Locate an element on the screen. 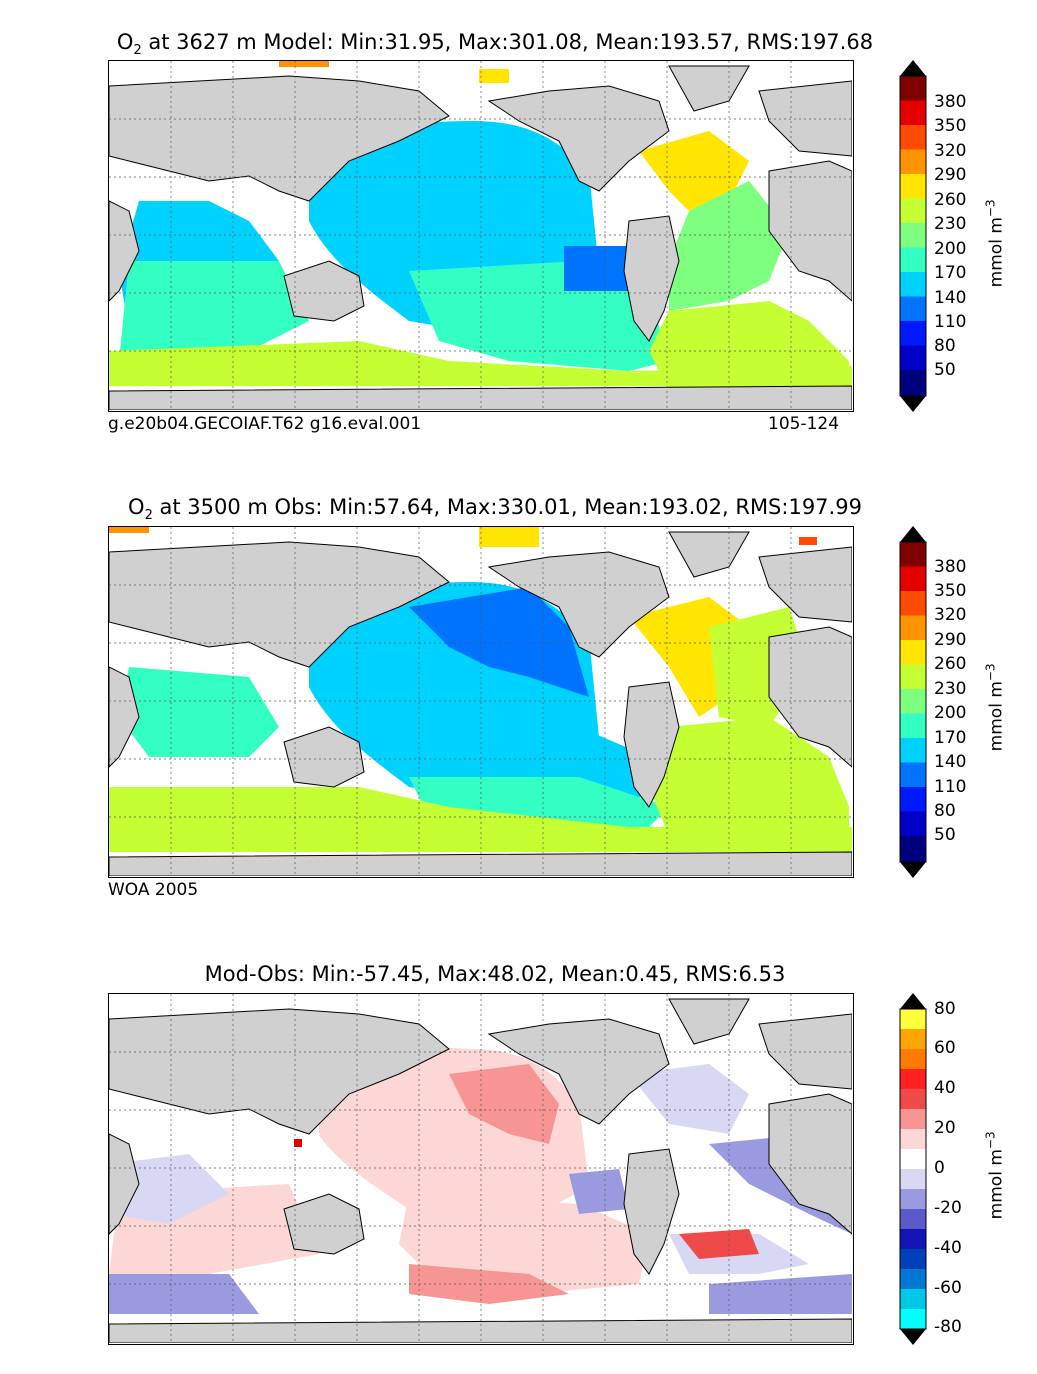  diff-cb-tick-20: 20 is located at coordinates (945, 1128).